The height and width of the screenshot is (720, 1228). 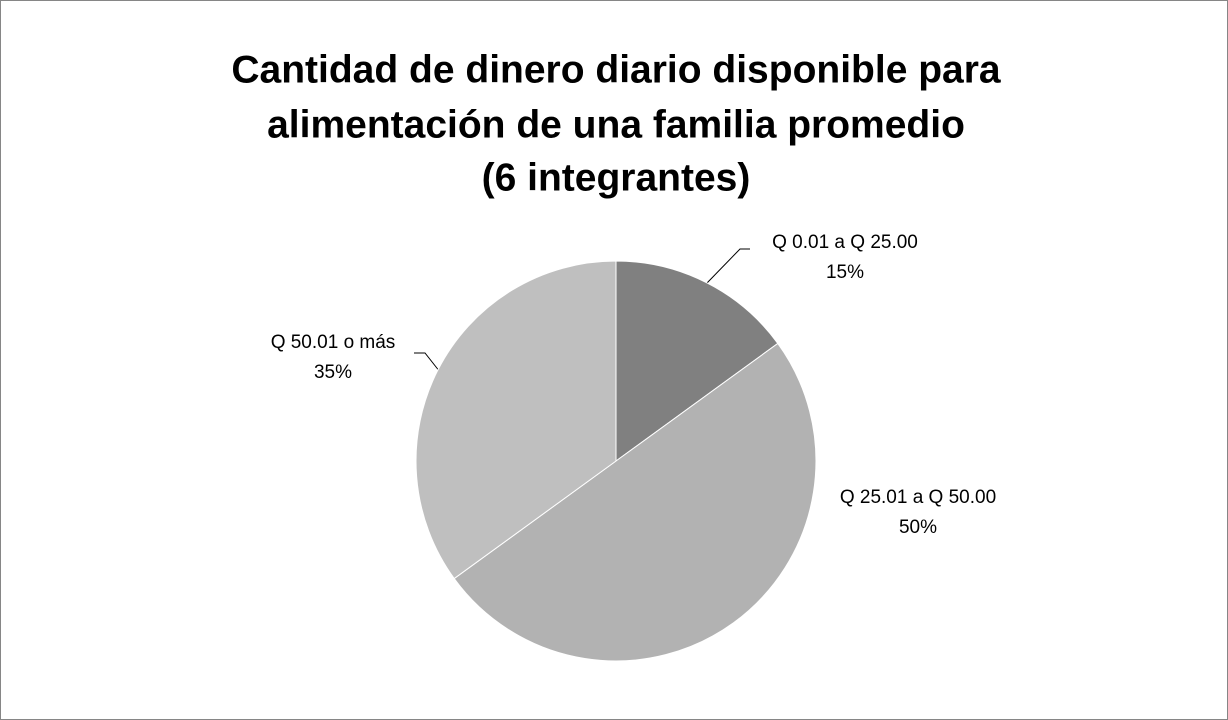 I want to click on slice-label: Q 50.01 o más, so click(x=333, y=342).